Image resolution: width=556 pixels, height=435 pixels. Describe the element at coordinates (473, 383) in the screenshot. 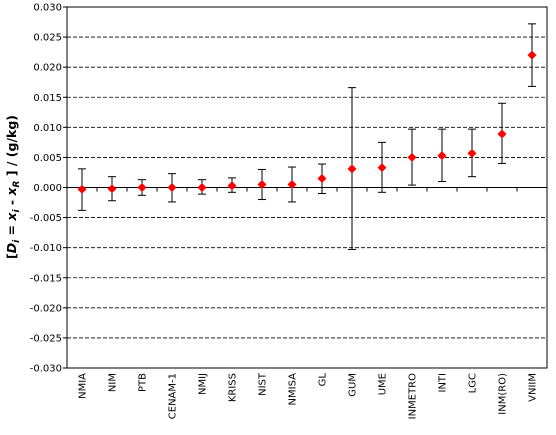

I see `x-tick-label: LGC` at that location.